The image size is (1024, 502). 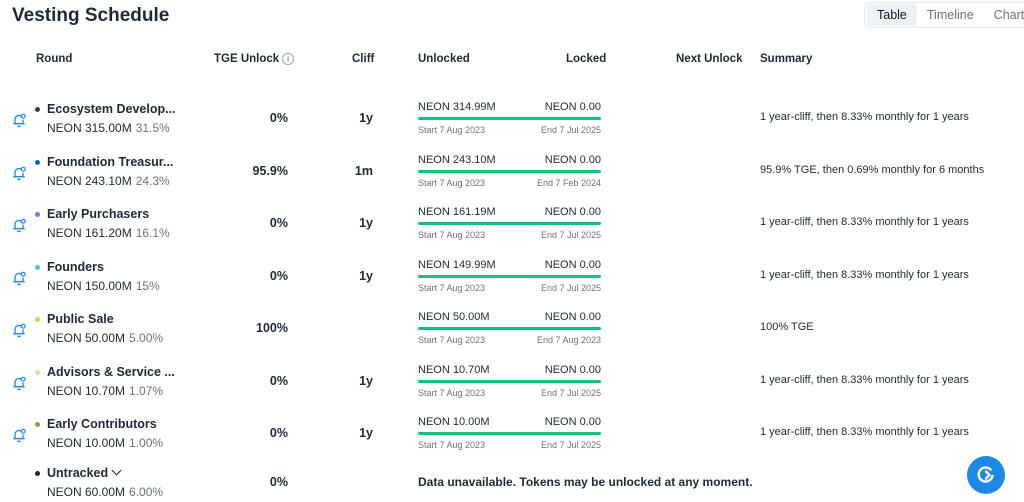 I want to click on round-amount: NEON 10.00M 1.00%, so click(x=105, y=443).